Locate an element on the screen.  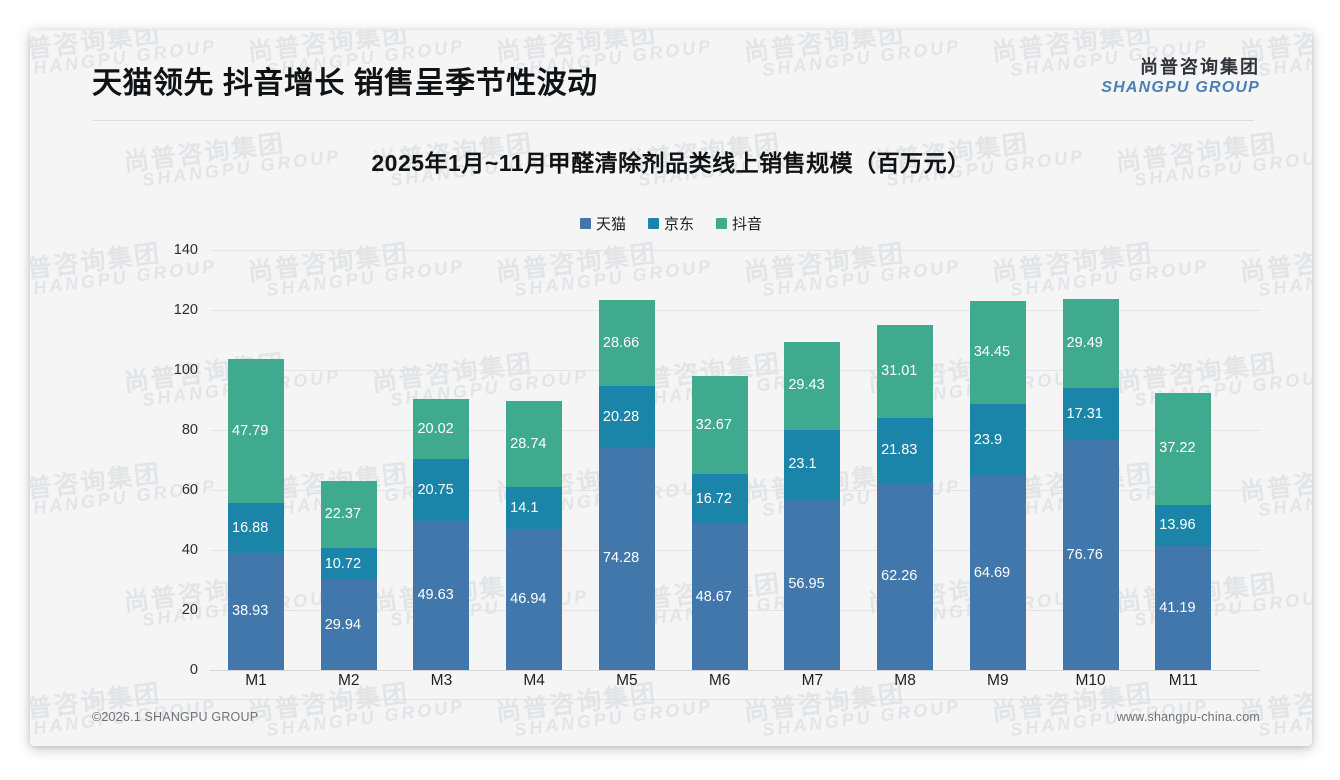
bar-segment-抖音: 29.49 is located at coordinates (1090, 343).